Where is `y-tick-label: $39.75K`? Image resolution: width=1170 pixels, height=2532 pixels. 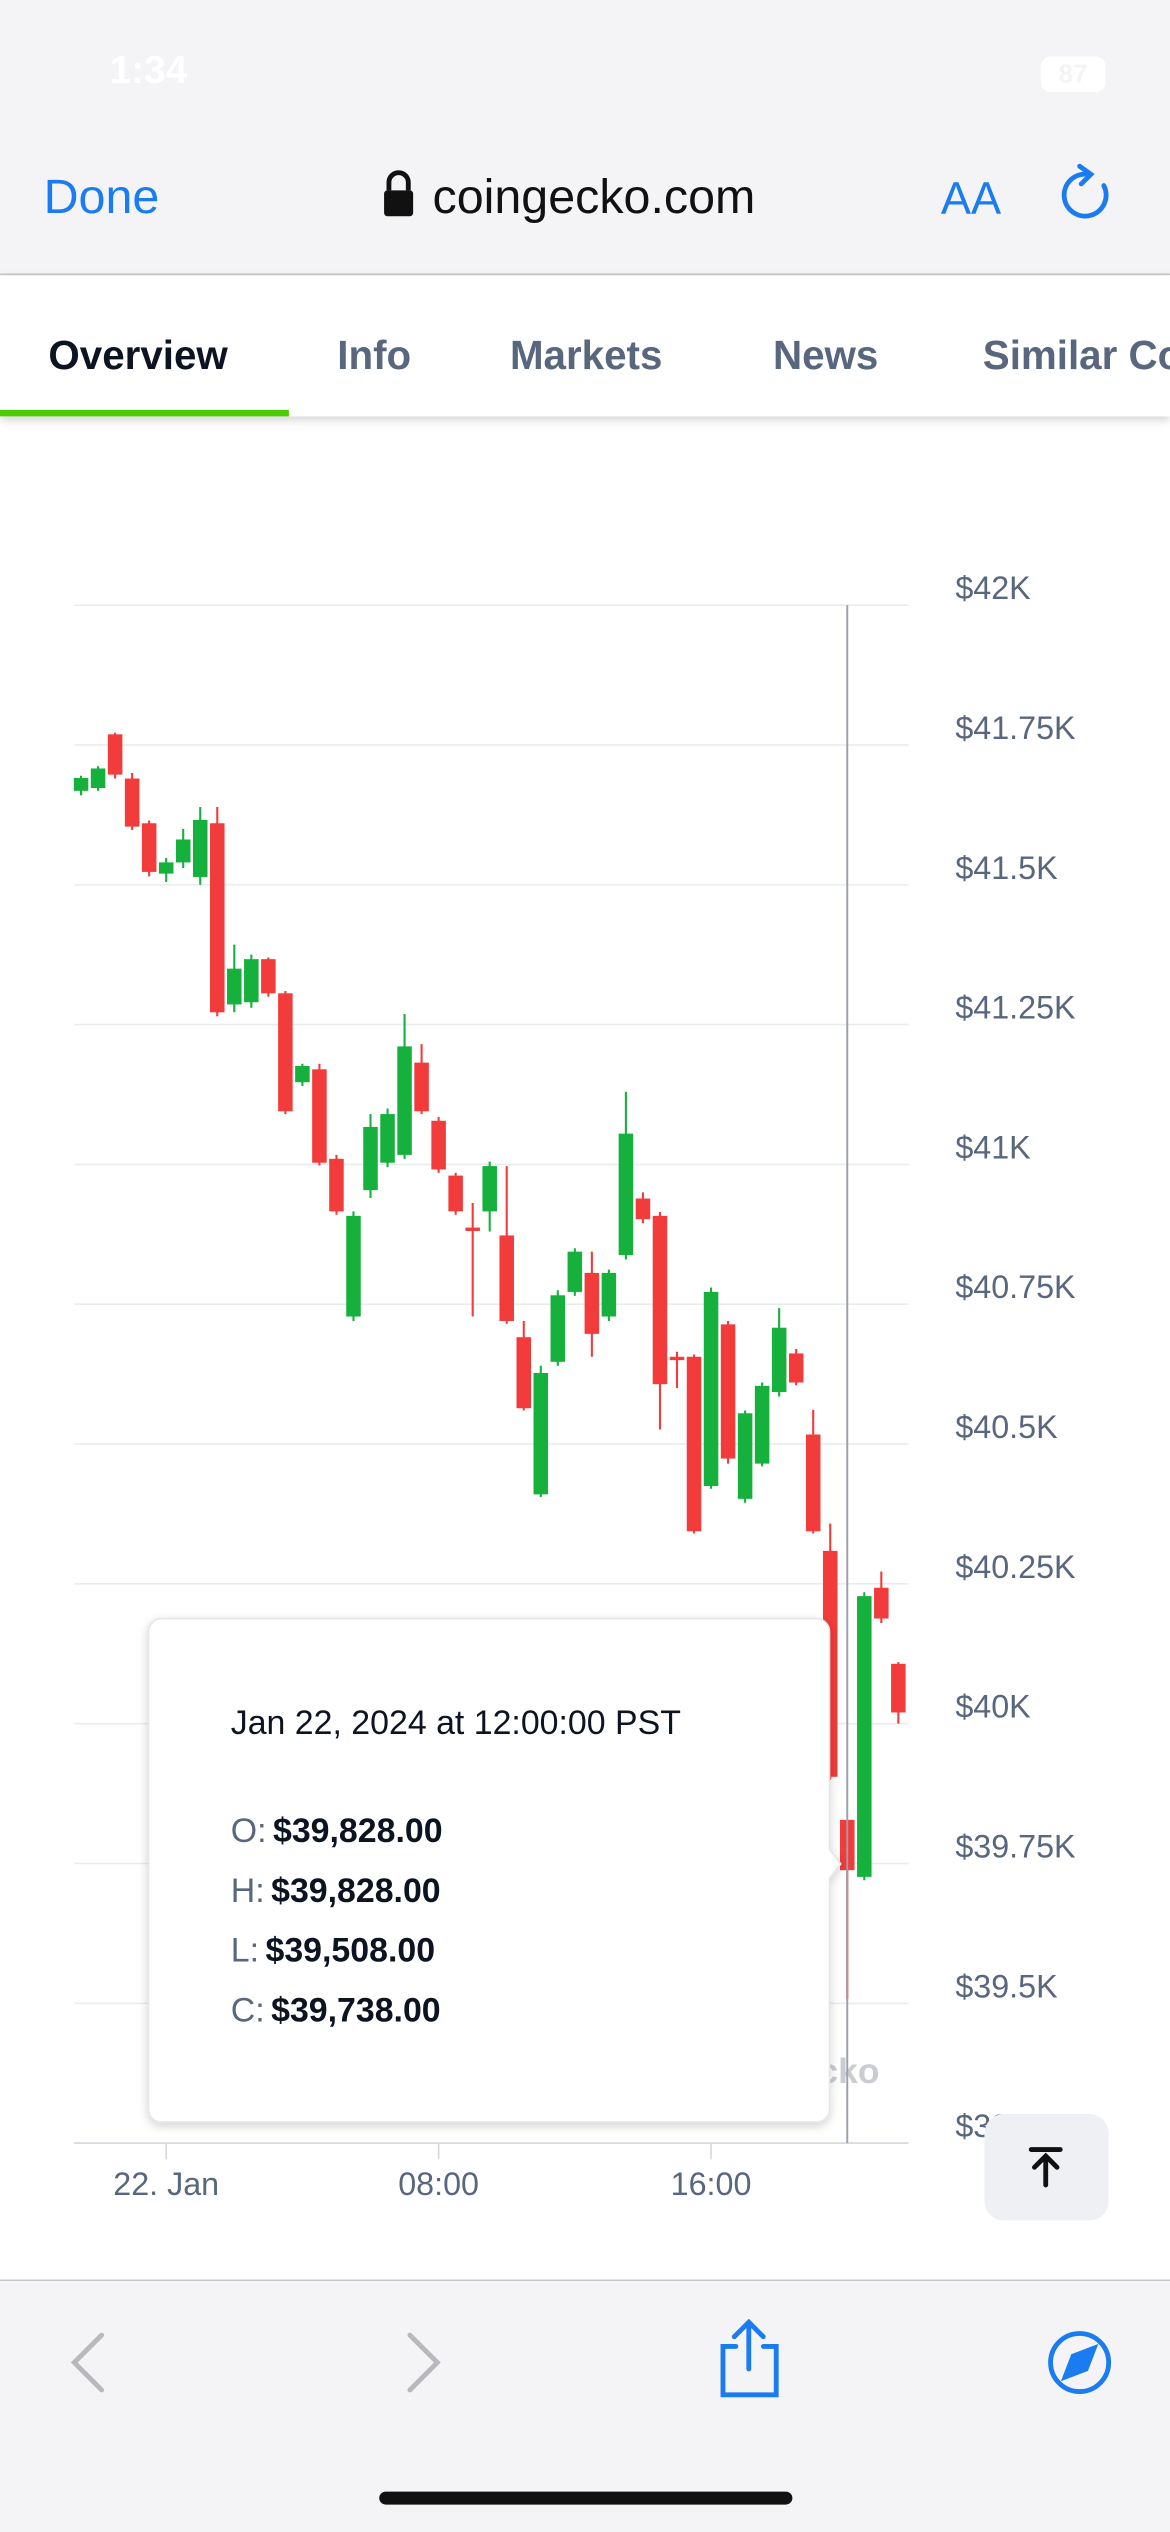 y-tick-label: $39.75K is located at coordinates (1015, 1846).